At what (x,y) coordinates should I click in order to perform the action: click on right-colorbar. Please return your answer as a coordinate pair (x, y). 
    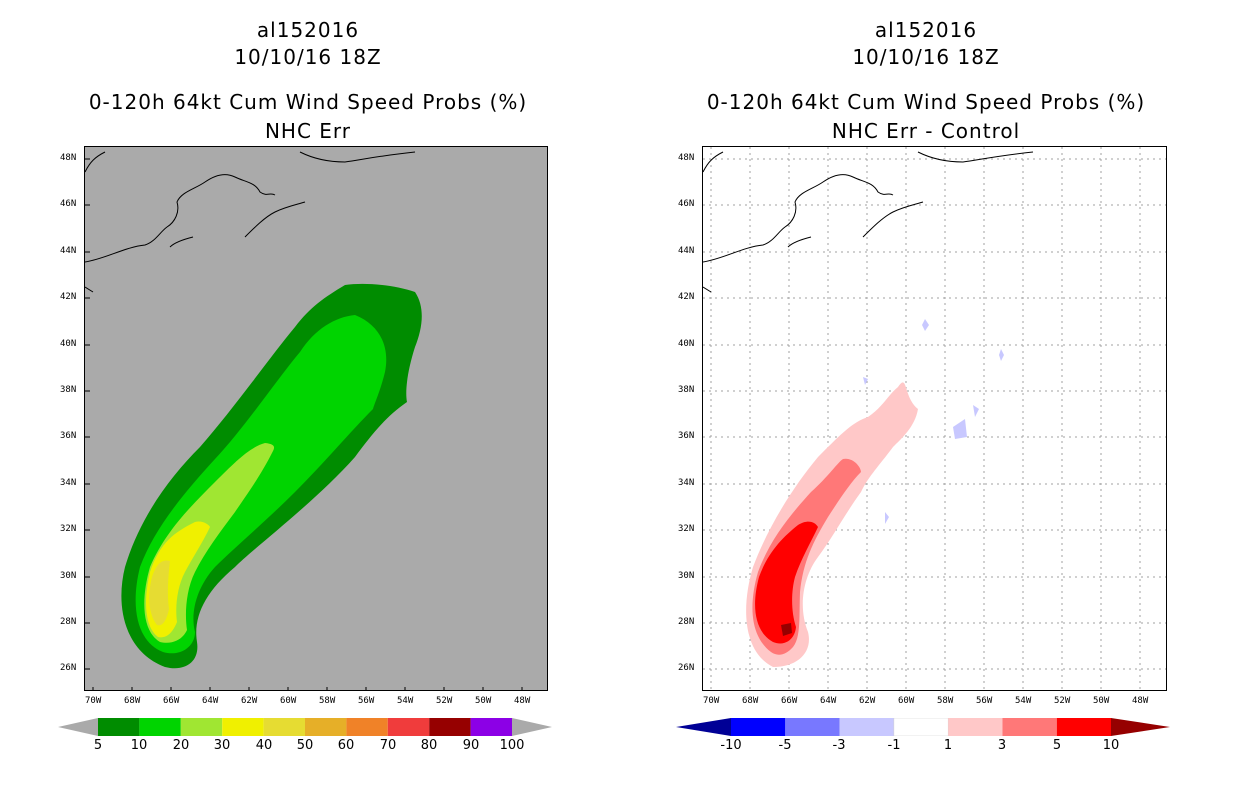
    Looking at the image, I should click on (923, 727).